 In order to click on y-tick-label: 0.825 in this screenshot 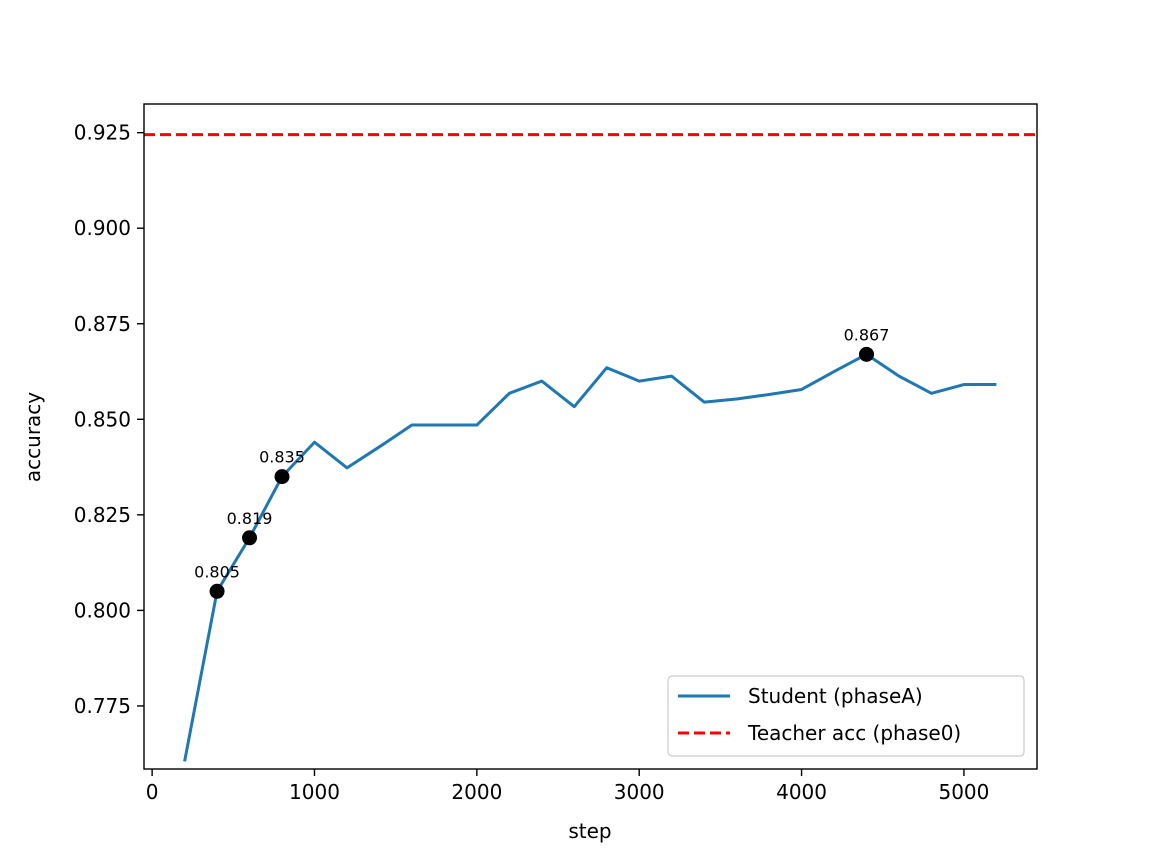, I will do `click(102, 515)`.